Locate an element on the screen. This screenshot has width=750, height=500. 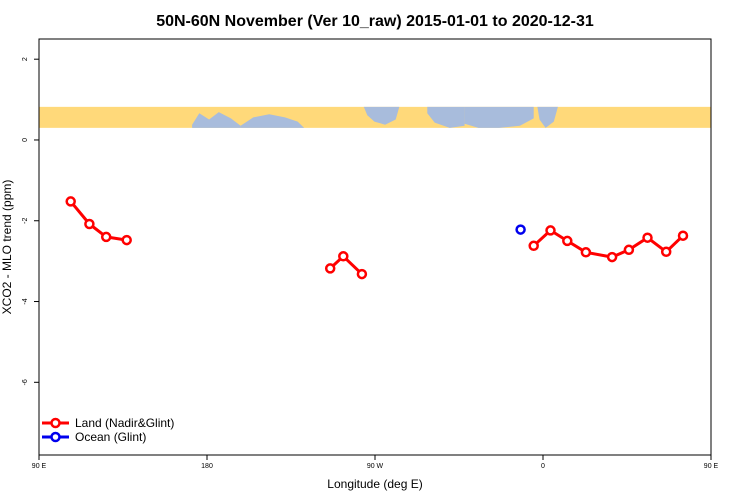
legend: Land (Nadir&Glint)Ocean (Glint) is located at coordinates (108, 430).